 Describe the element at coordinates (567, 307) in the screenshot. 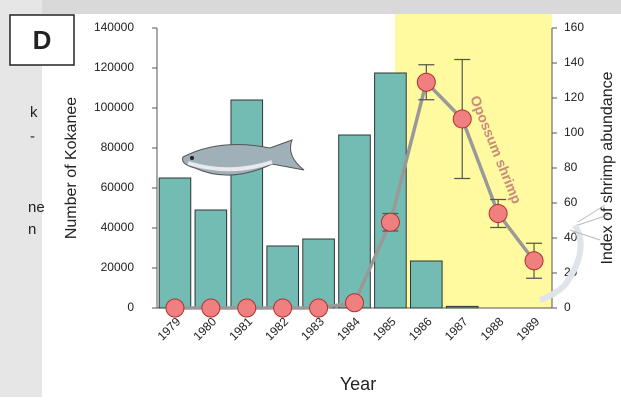

I see `y2-tick-label: 0` at that location.